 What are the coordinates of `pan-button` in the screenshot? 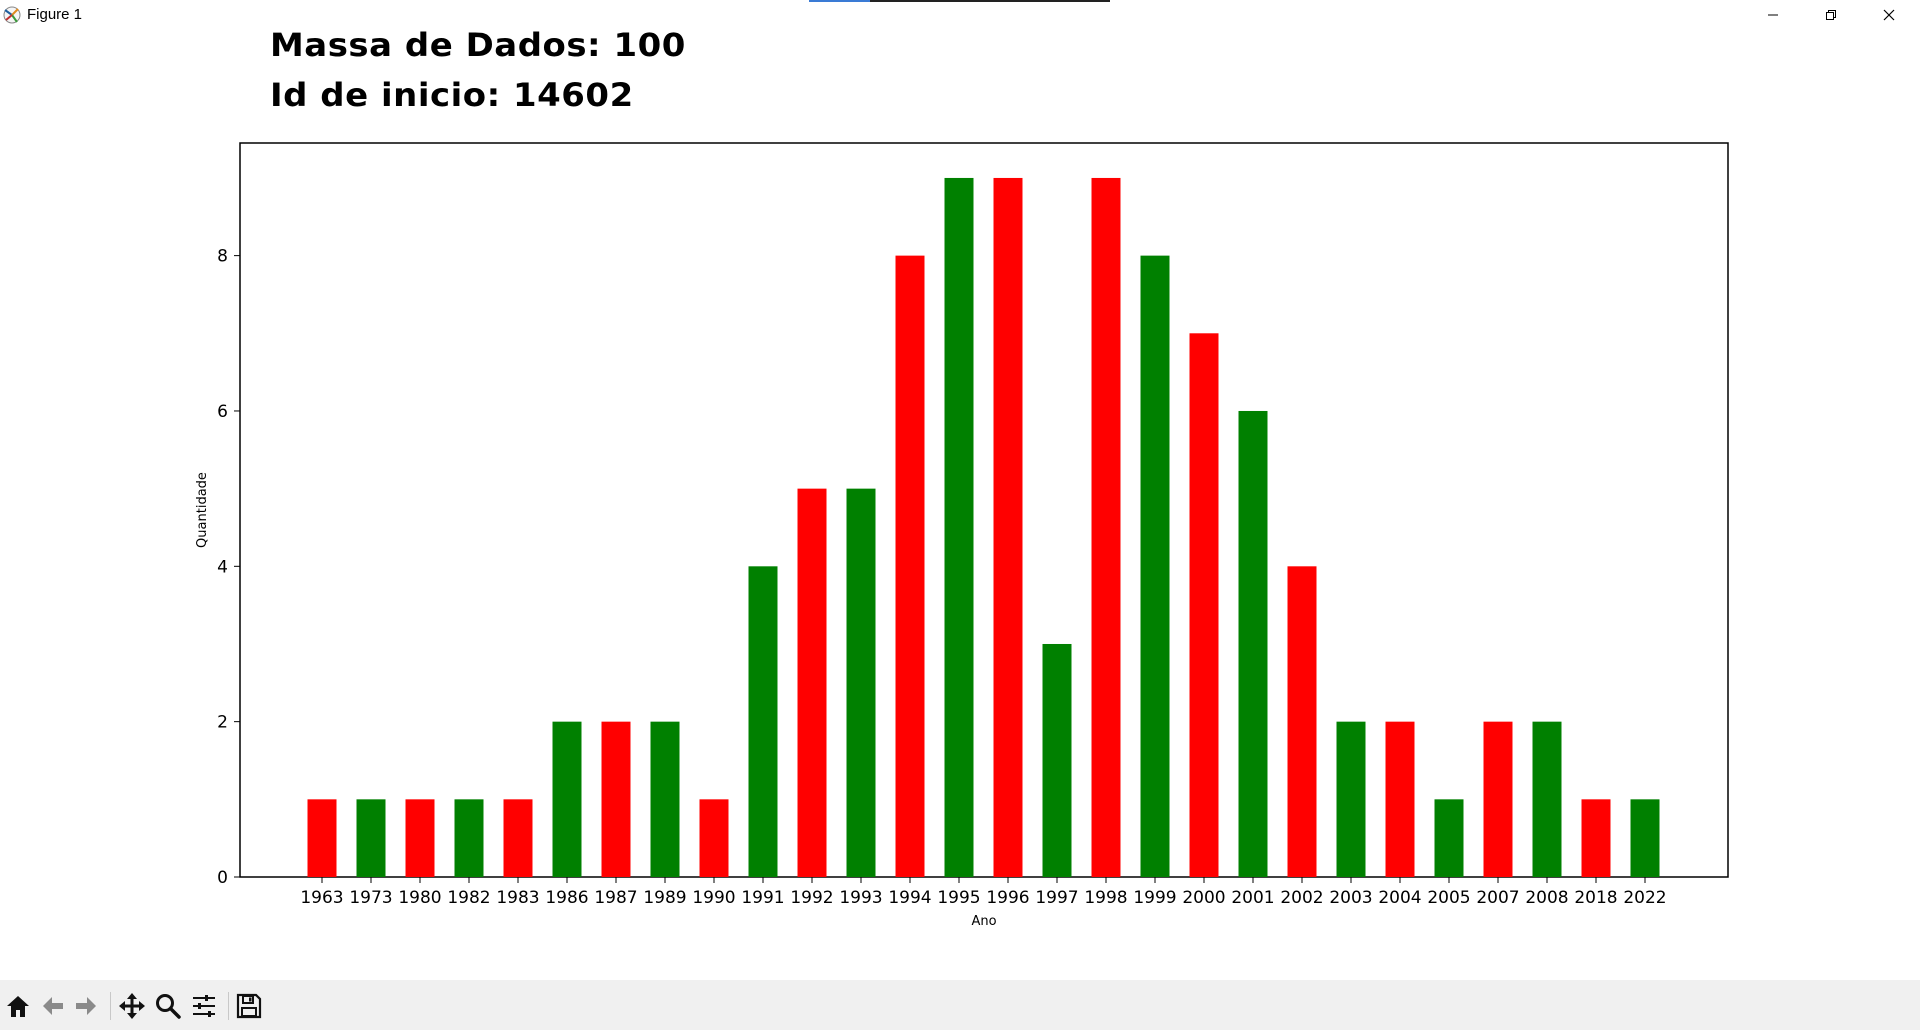 It's located at (132, 1006).